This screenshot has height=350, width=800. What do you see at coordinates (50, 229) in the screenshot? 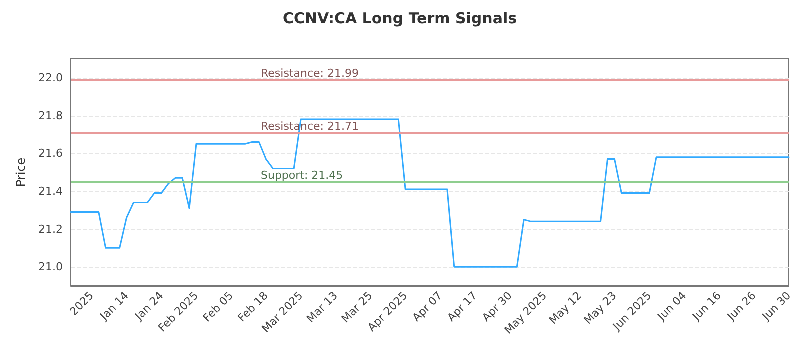
I see `y-tick-label: 21.2` at bounding box center [50, 229].